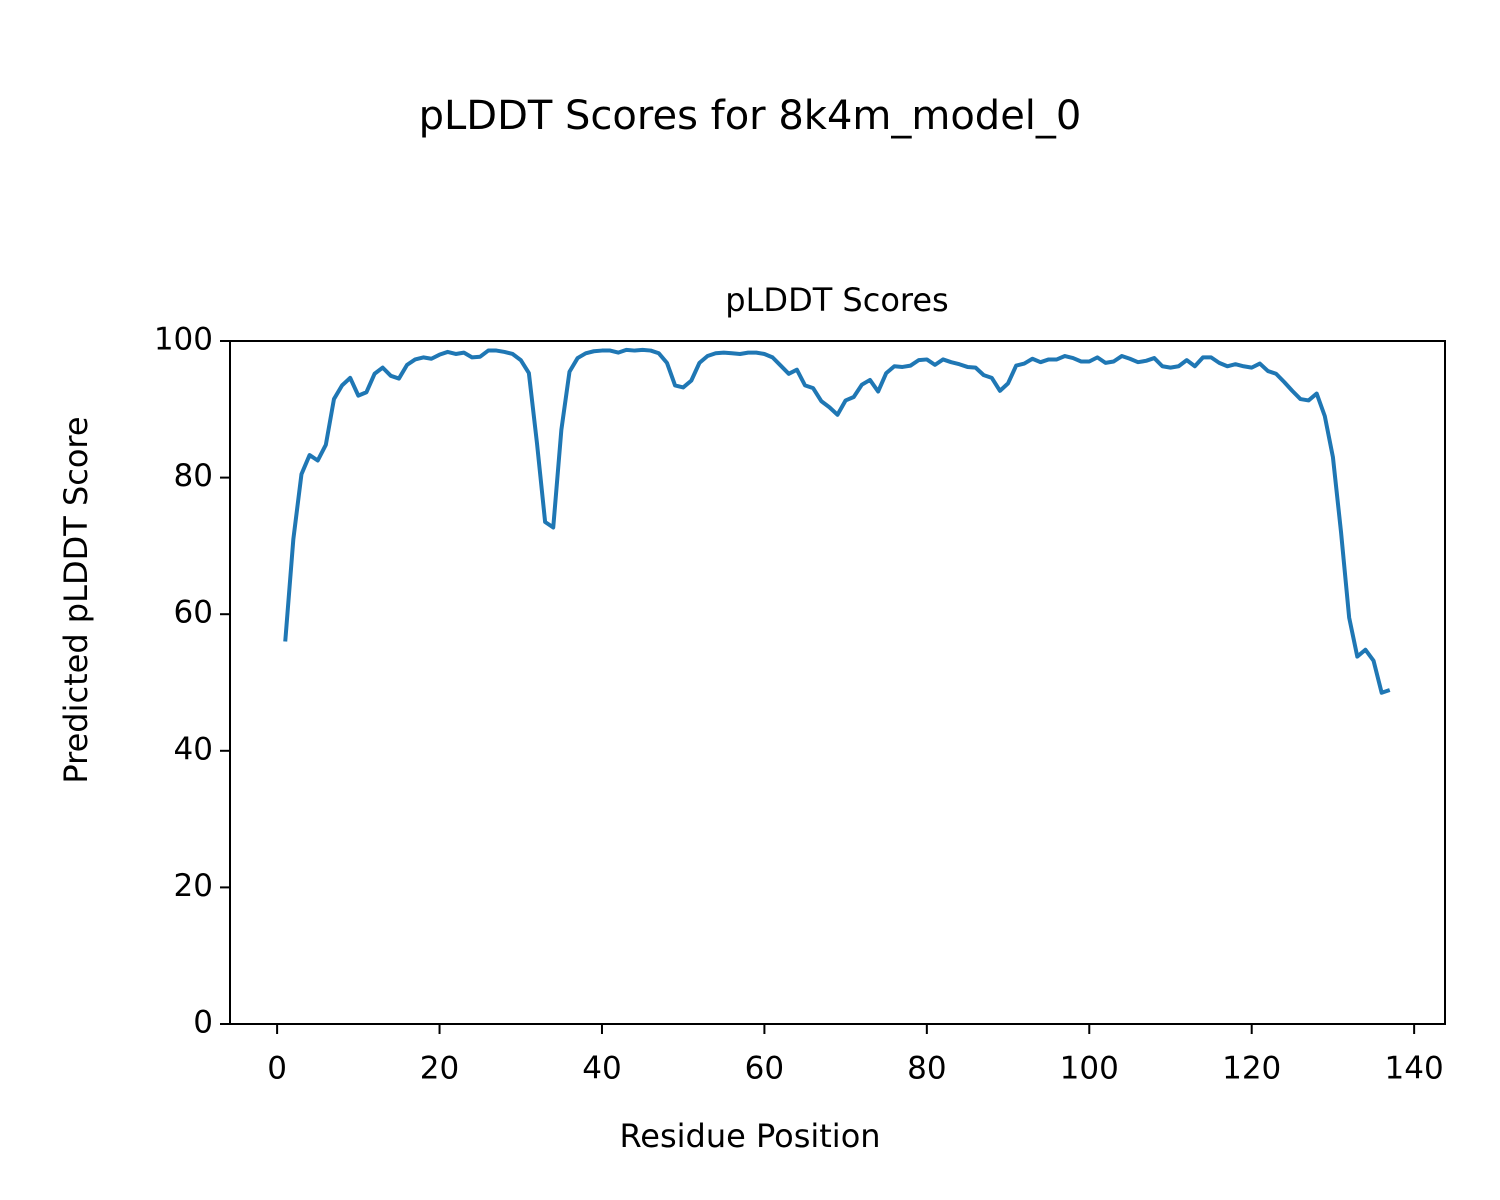  Describe the element at coordinates (601, 1069) in the screenshot. I see `x-tick-label: 40` at that location.